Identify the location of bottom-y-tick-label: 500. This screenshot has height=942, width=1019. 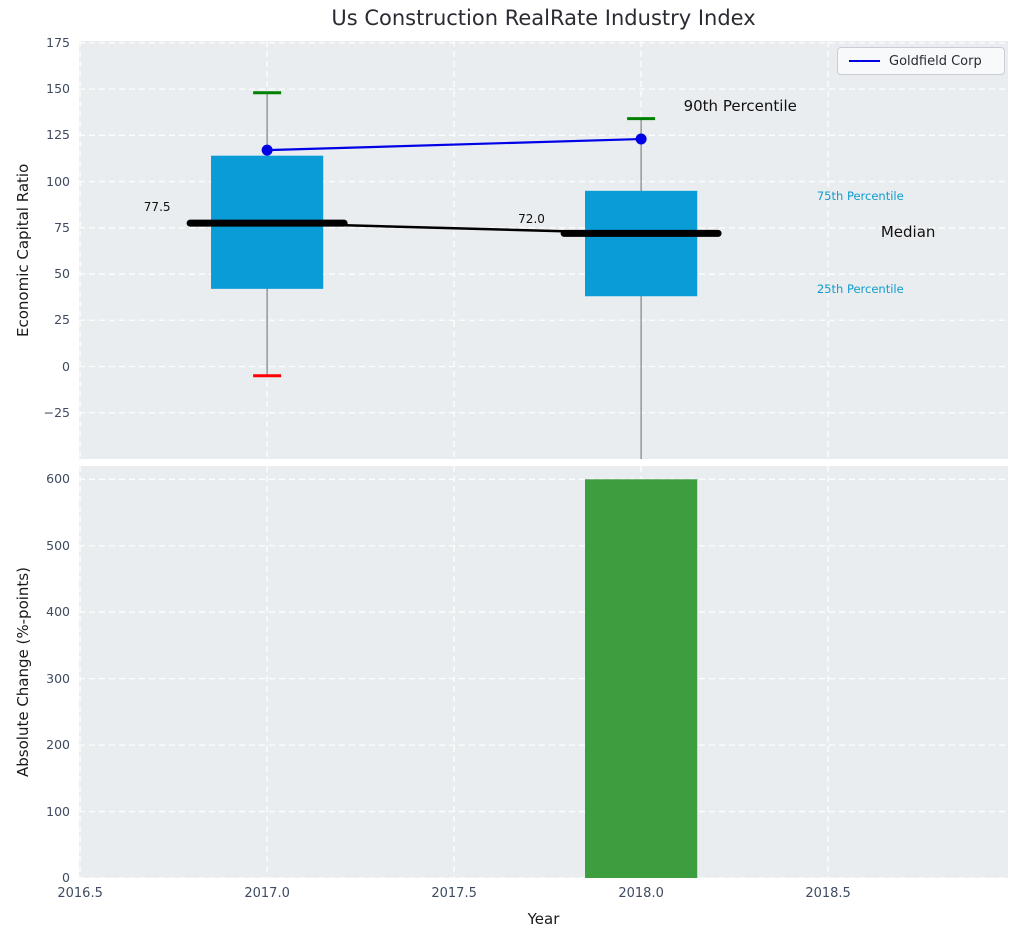
(58, 545).